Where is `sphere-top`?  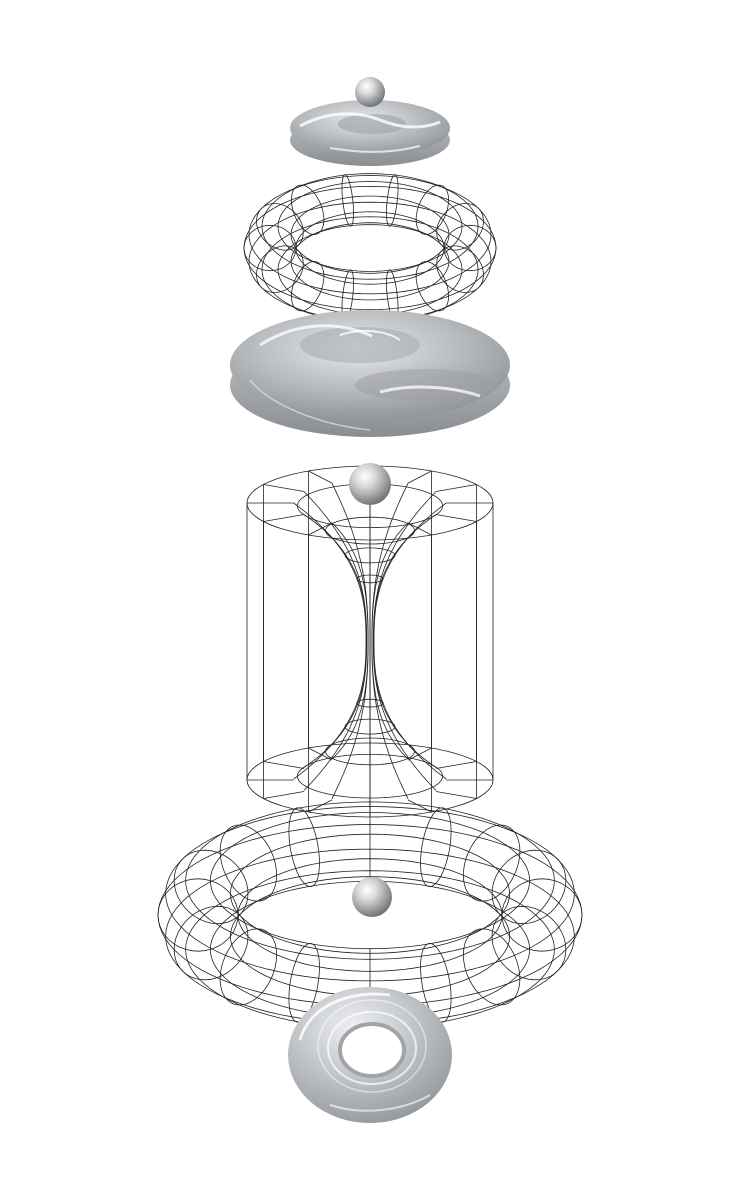 sphere-top is located at coordinates (370, 92).